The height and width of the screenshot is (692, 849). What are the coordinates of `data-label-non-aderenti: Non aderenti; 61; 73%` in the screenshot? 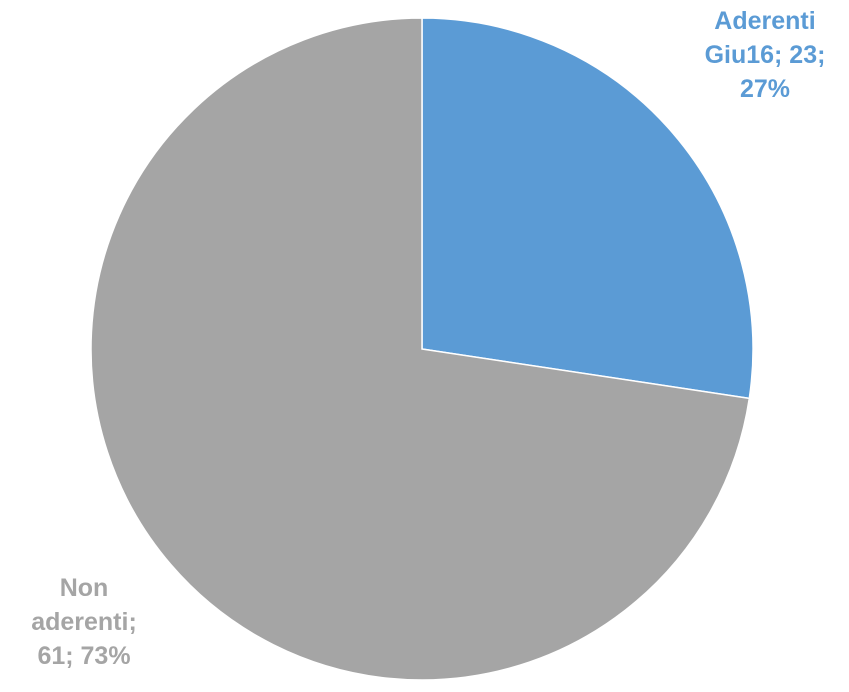 It's located at (84, 622).